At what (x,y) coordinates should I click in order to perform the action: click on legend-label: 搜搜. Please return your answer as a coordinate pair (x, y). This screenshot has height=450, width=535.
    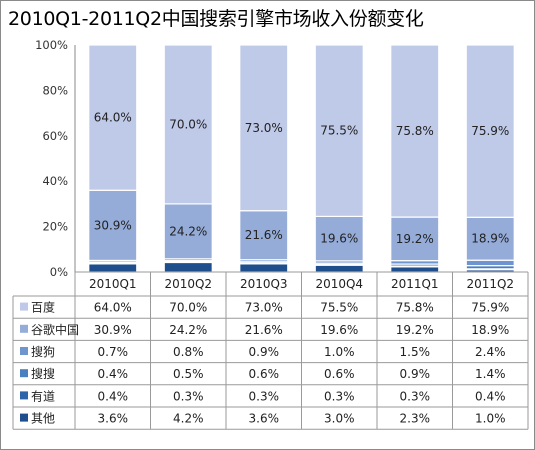
    Looking at the image, I should click on (43, 373).